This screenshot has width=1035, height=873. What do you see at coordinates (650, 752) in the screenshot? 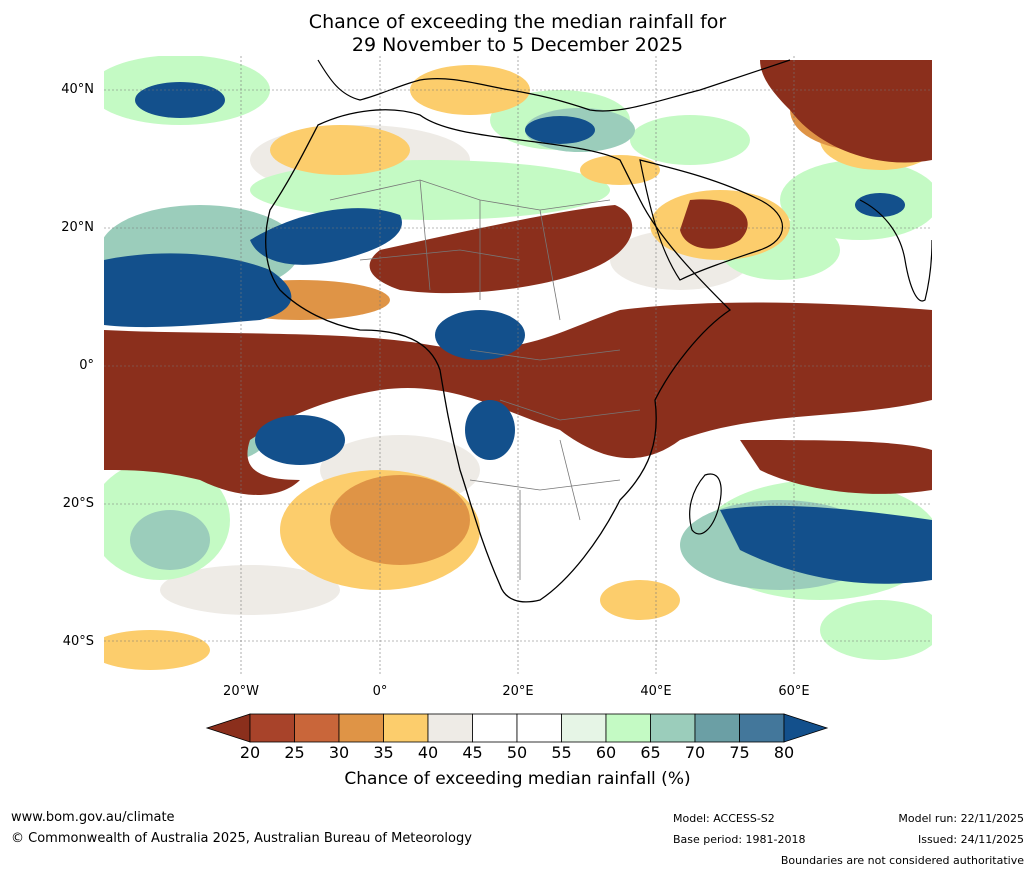
I see `colorbar-tick-label: 65` at bounding box center [650, 752].